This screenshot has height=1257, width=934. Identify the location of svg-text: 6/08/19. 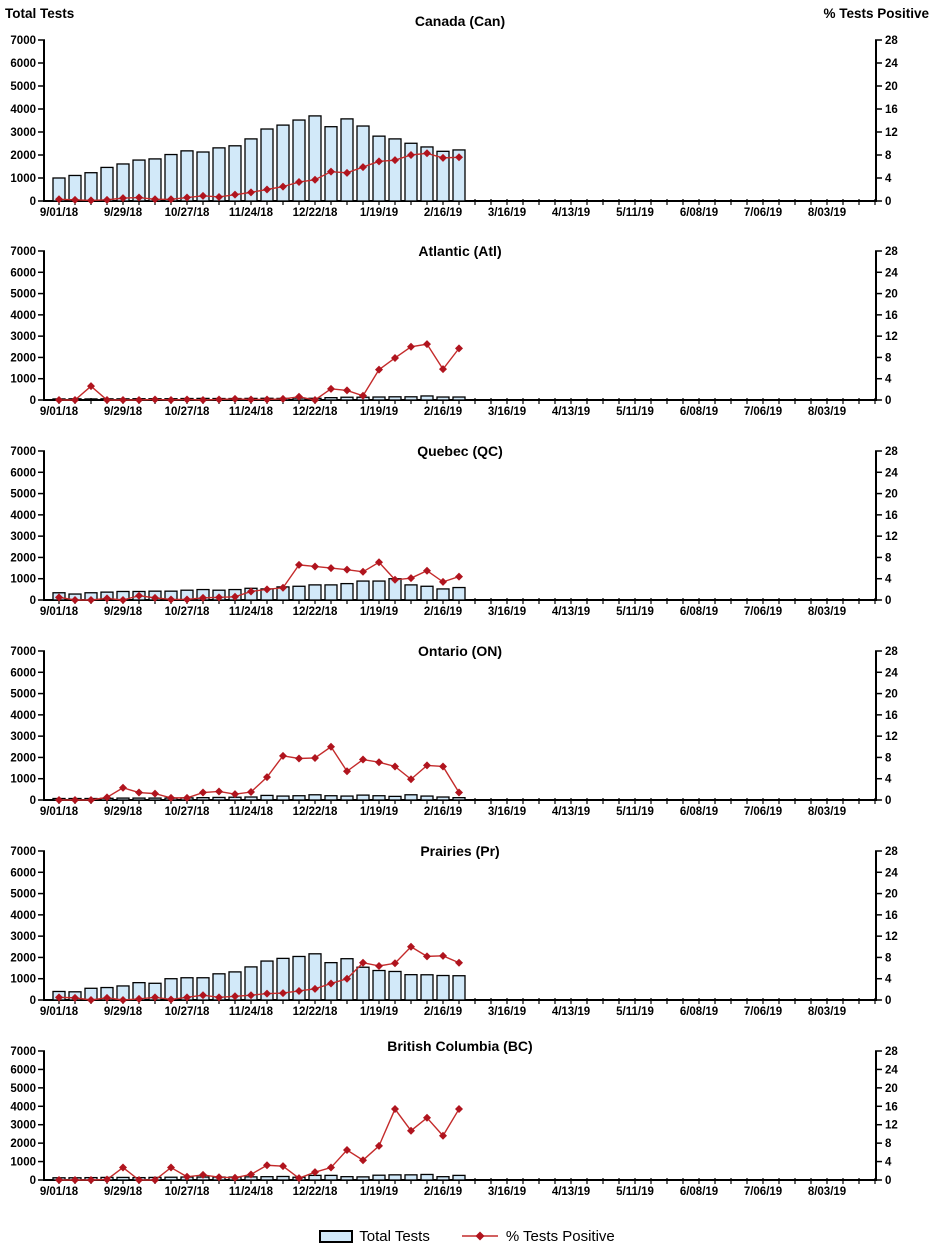
(699, 812).